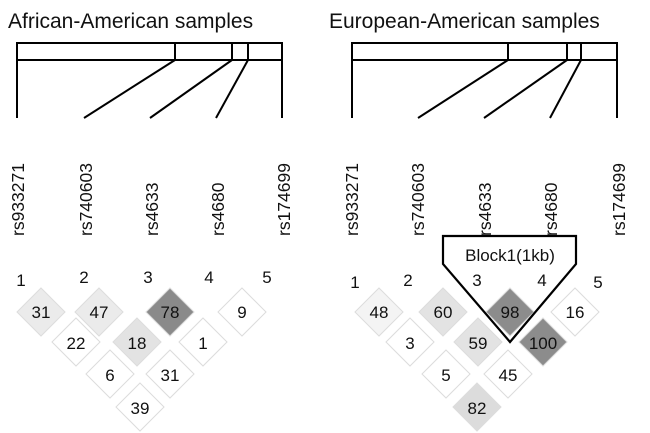  I want to click on ld-cell: 60, so click(443, 312).